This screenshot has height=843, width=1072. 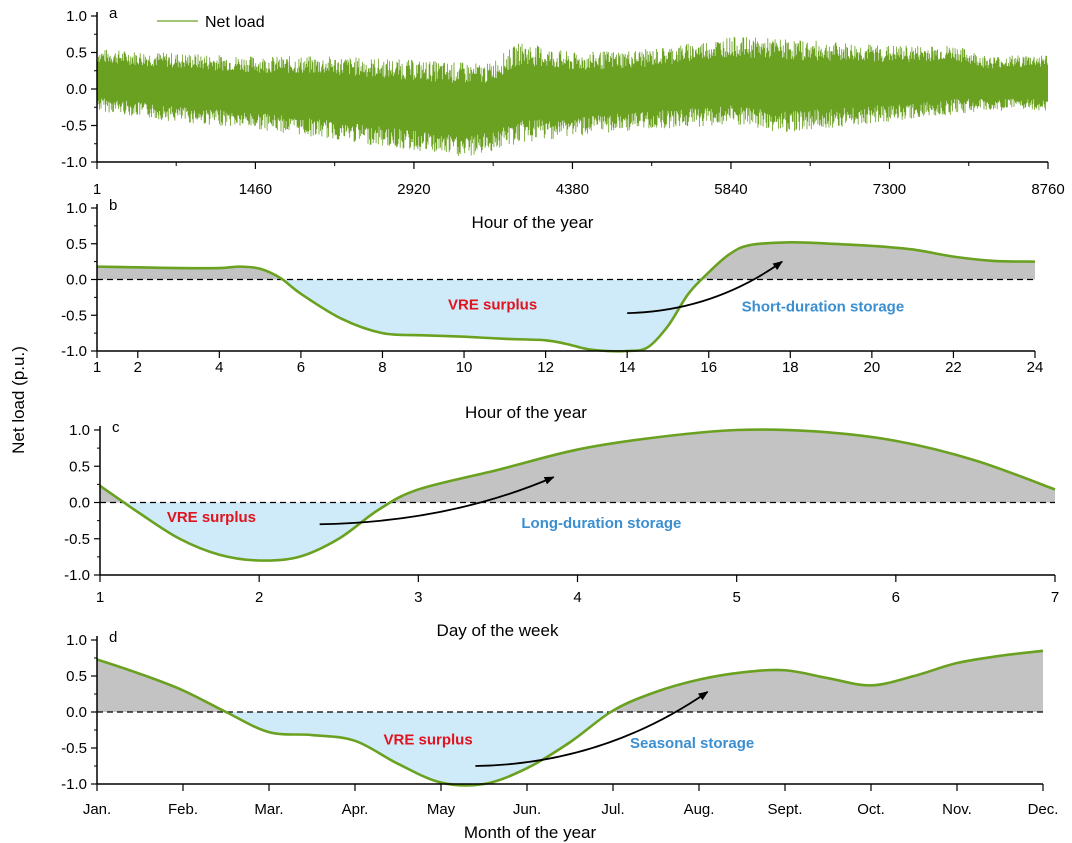 What do you see at coordinates (183, 809) in the screenshot?
I see `x-tick-label: Feb.` at bounding box center [183, 809].